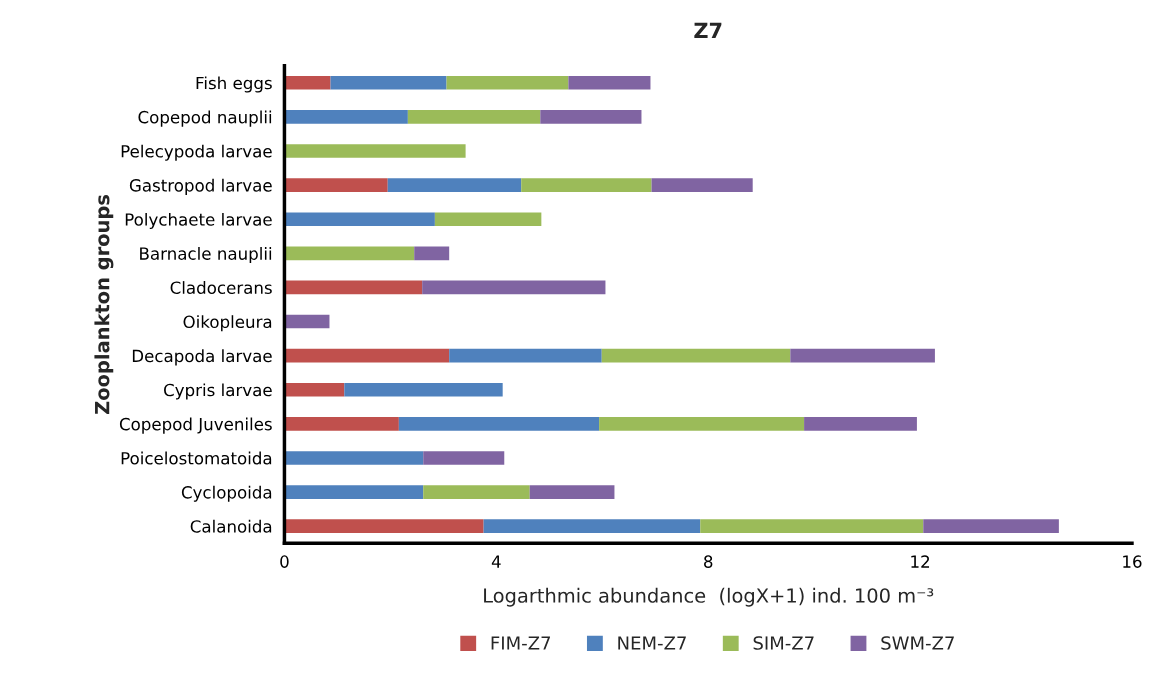  Describe the element at coordinates (198, 221) in the screenshot. I see `y-tick-label: Polychaete larvae` at that location.